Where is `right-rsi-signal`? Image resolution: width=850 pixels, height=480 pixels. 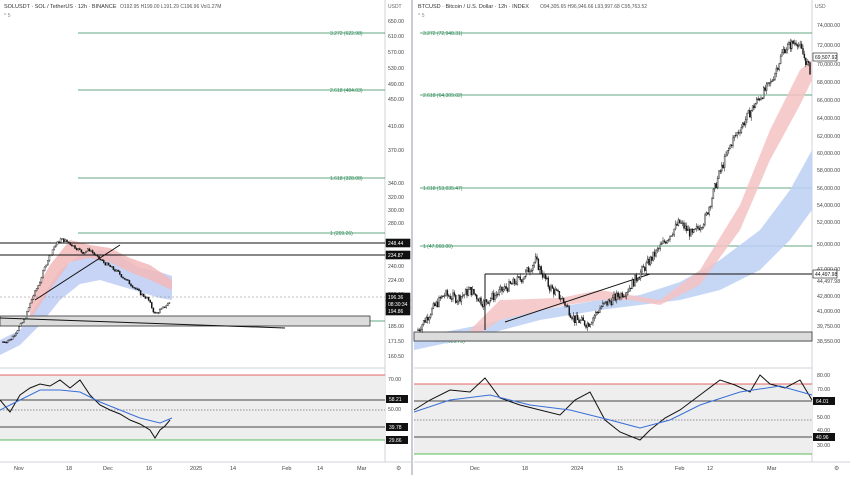
right-rsi-signal is located at coordinates (613, 407).